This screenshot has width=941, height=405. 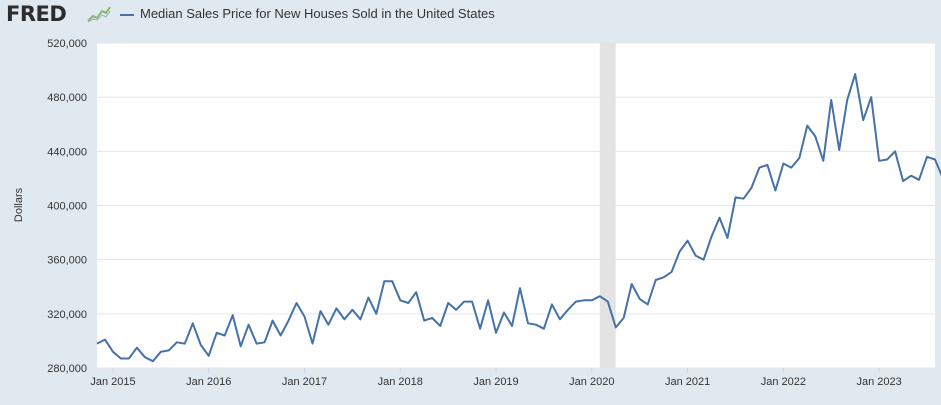 What do you see at coordinates (495, 382) in the screenshot?
I see `x-tick-label: Jan 2019` at bounding box center [495, 382].